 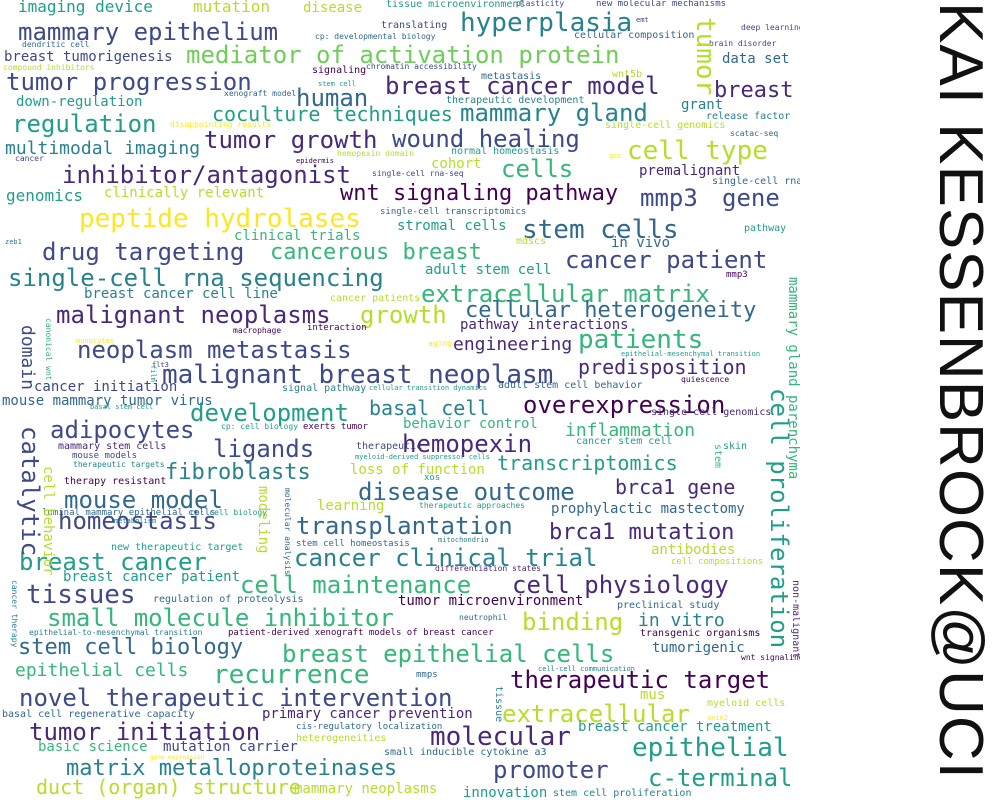 What do you see at coordinates (452, 226) in the screenshot?
I see `word-stromal-cells: stromal cells` at bounding box center [452, 226].